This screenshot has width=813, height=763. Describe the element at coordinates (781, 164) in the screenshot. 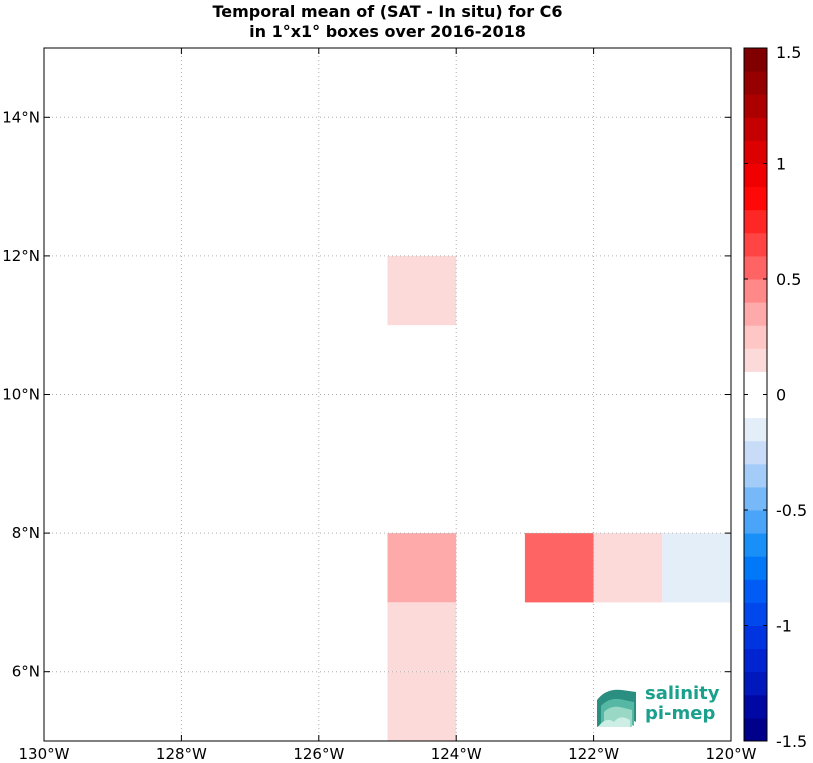

I see `colorbar-tick-label: 1` at that location.